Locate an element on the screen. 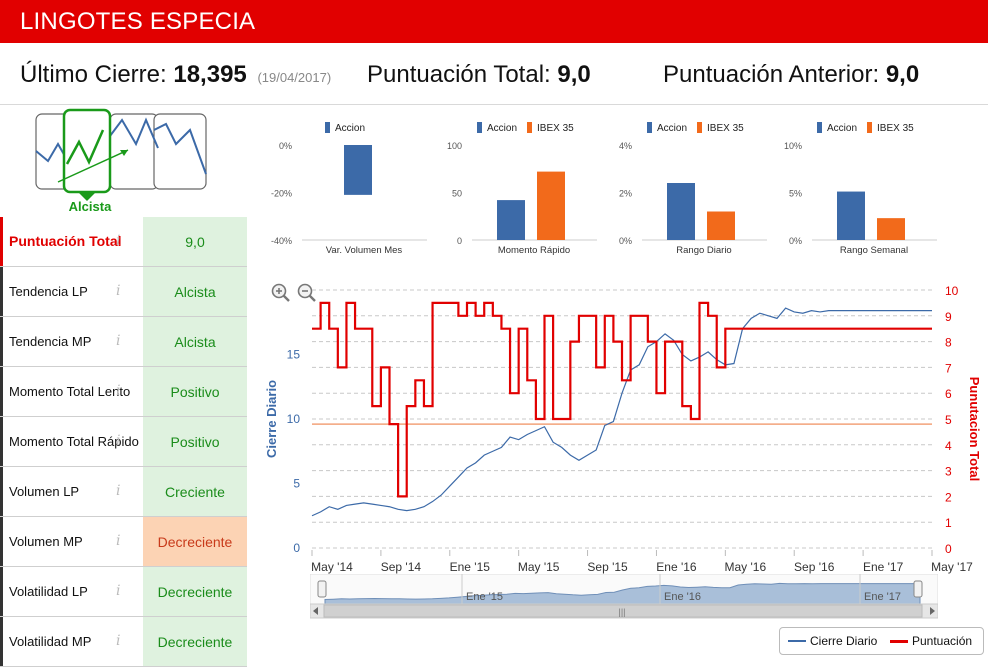 The height and width of the screenshot is (669, 988). y-right-tick-label: 0 is located at coordinates (948, 549).